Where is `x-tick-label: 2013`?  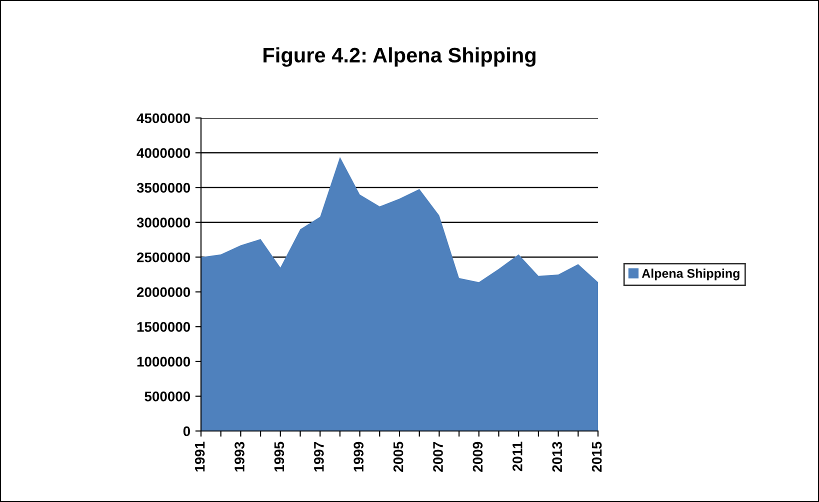
x-tick-label: 2013 is located at coordinates (557, 457).